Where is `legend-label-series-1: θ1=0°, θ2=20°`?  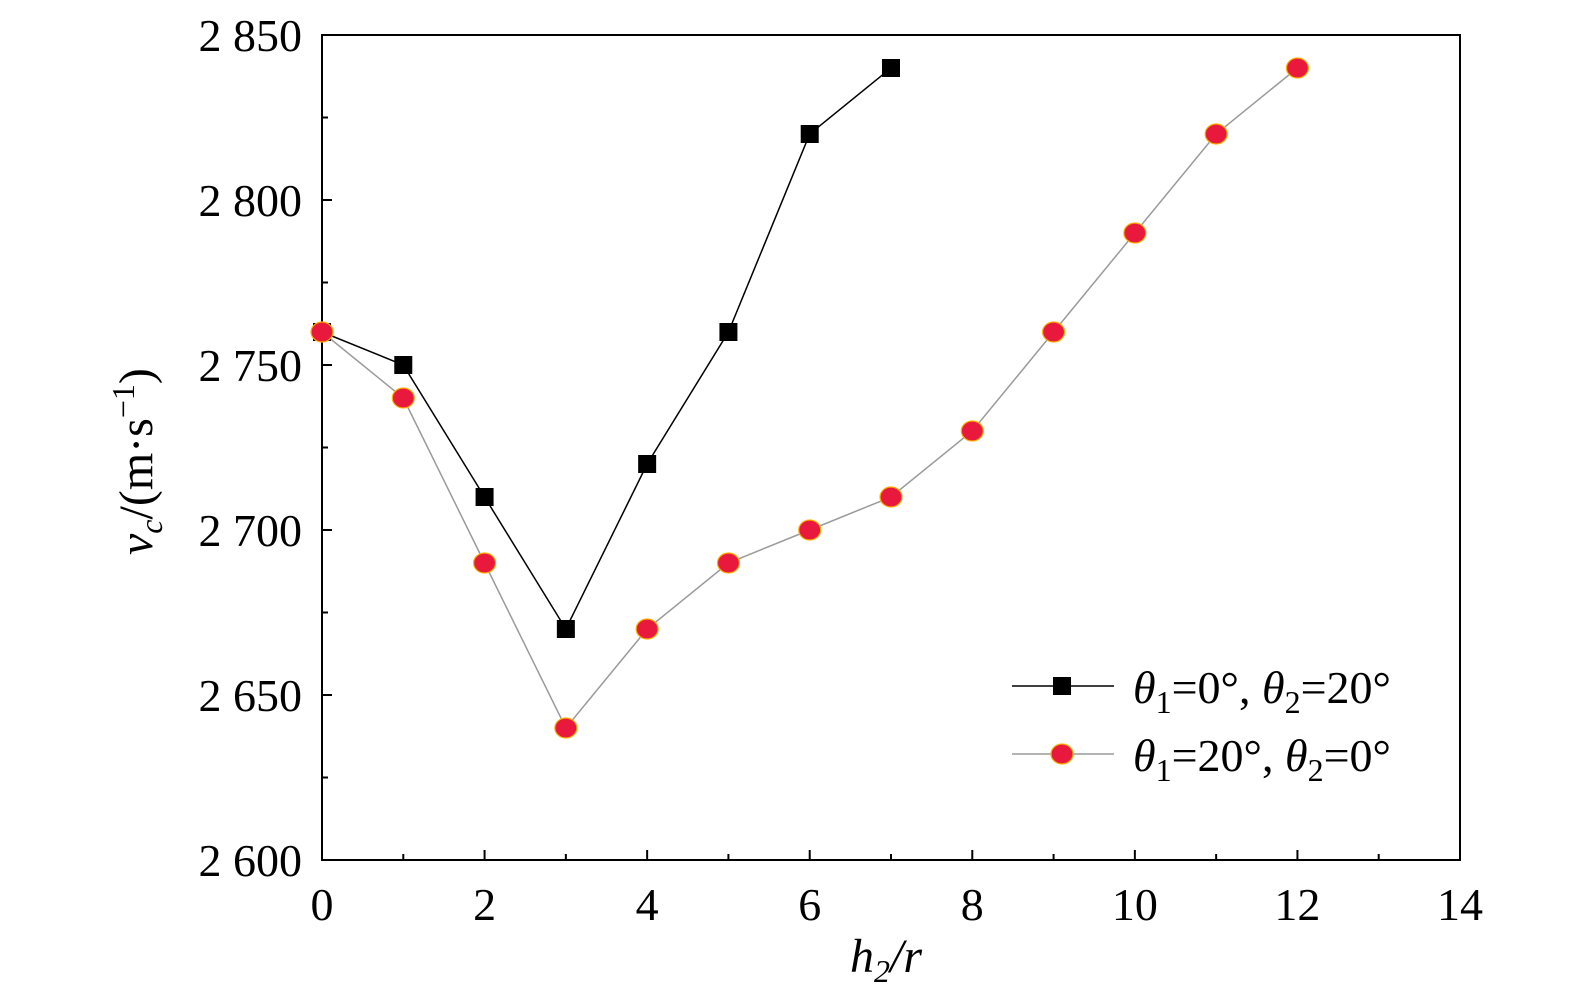
legend-label-series-1: θ1=0°, θ2=20° is located at coordinates (1262, 691).